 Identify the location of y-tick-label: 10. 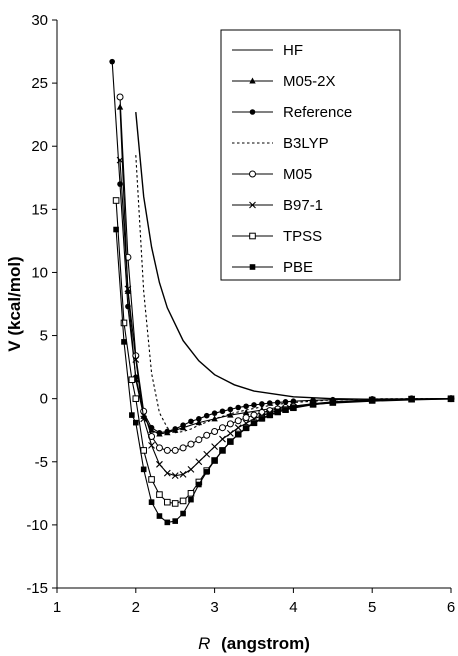
(39, 272).